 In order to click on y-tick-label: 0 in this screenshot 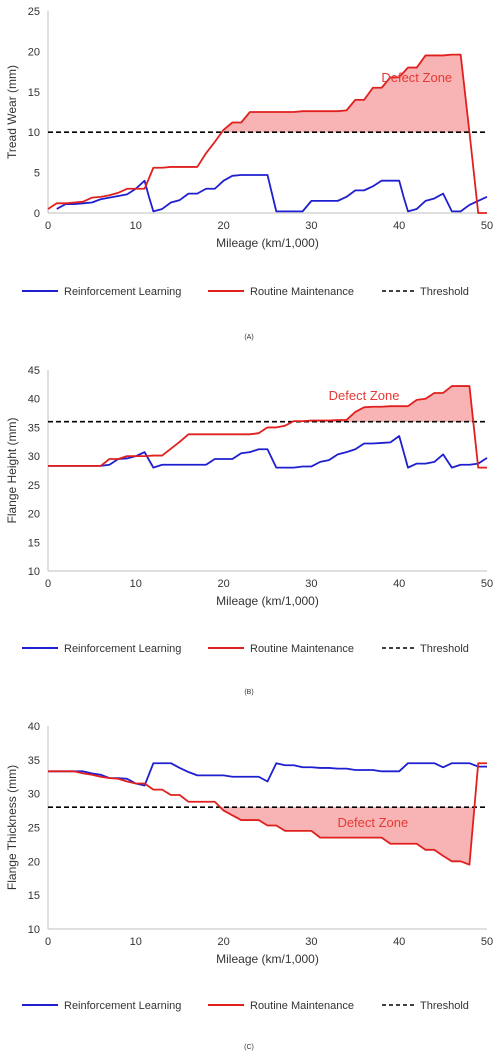, I will do `click(37, 214)`.